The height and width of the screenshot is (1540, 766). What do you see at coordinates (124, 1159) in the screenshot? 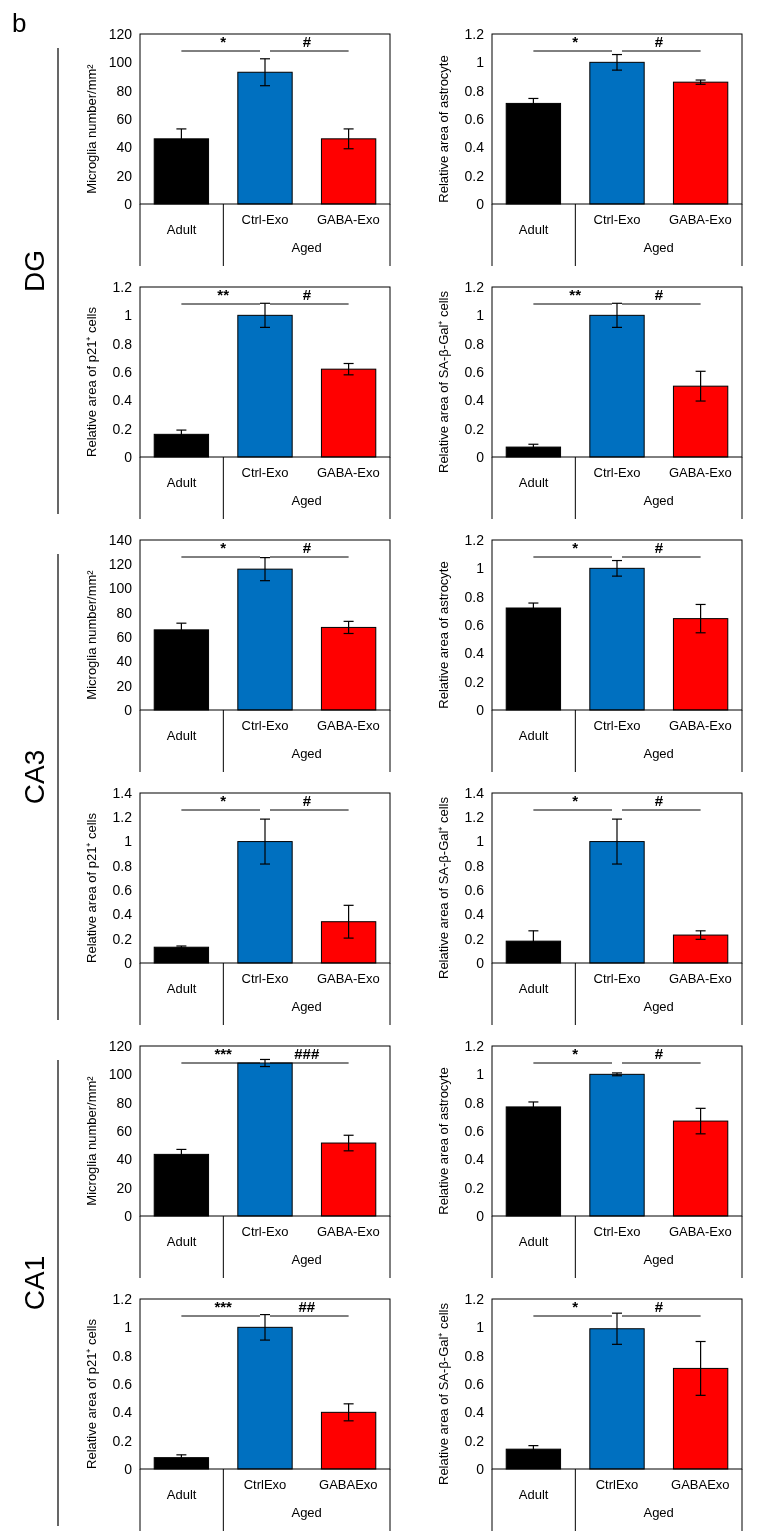
I see `y-tick-label: 40` at bounding box center [124, 1159].